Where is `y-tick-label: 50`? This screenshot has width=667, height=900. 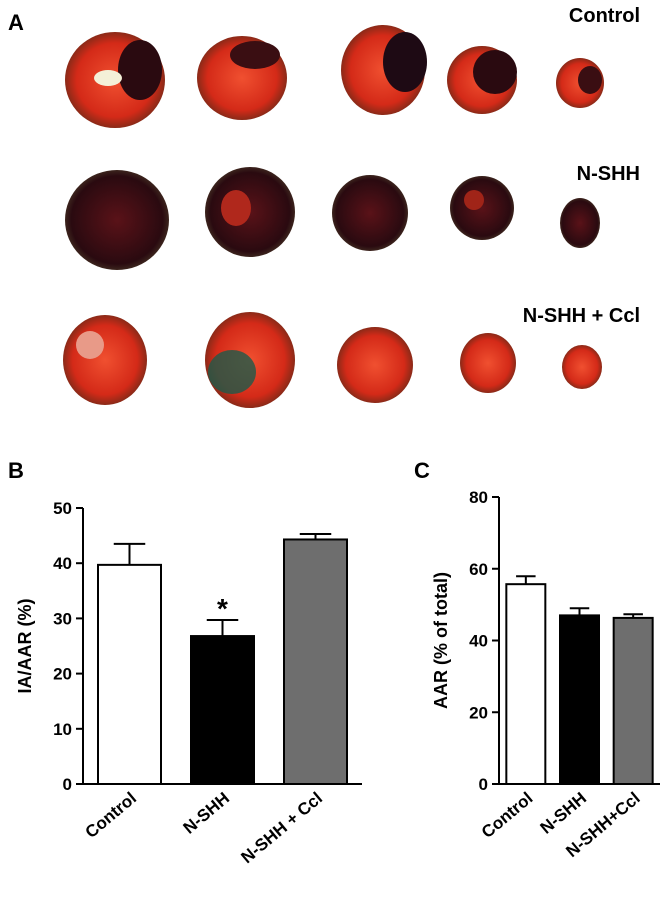
y-tick-label: 50 is located at coordinates (62, 508).